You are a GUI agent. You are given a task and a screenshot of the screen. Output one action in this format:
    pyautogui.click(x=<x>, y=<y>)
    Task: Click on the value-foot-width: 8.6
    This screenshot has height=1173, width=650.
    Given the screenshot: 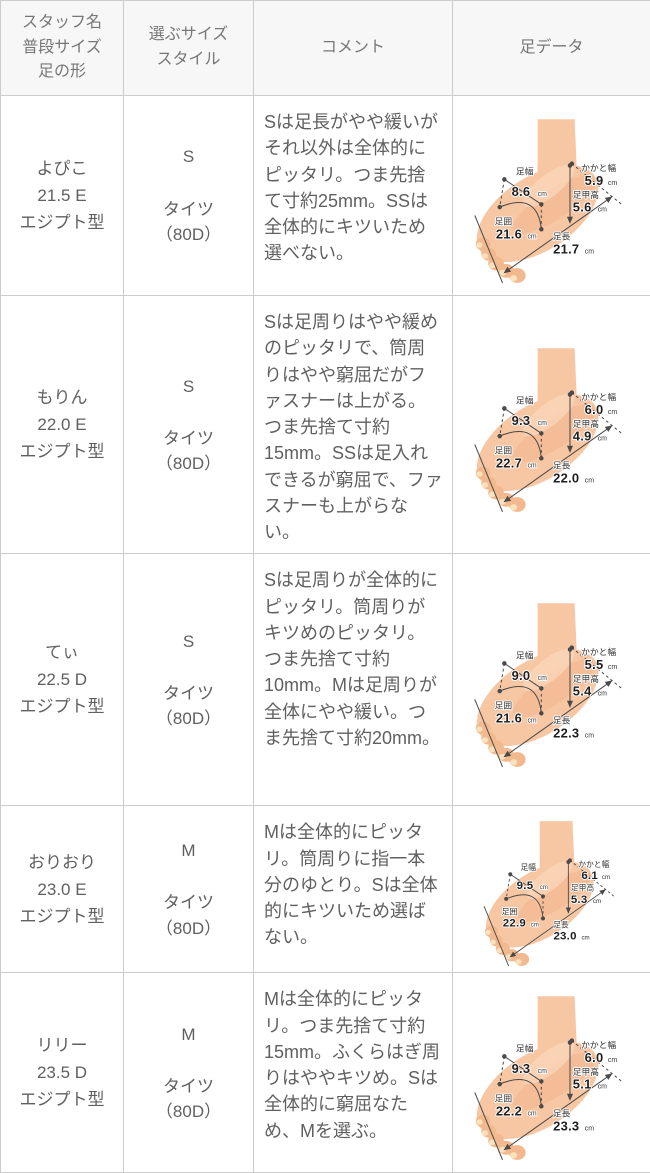 What is the action you would take?
    pyautogui.click(x=521, y=191)
    